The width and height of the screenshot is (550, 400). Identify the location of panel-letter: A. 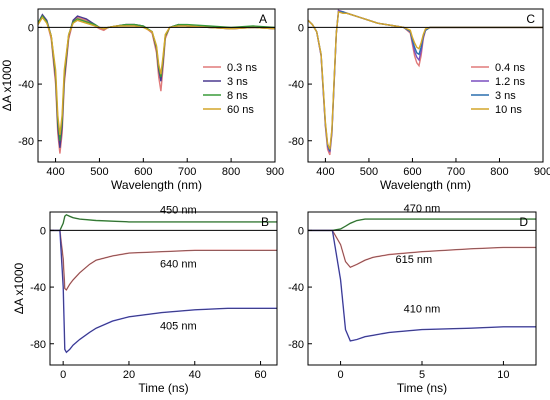
(263, 19).